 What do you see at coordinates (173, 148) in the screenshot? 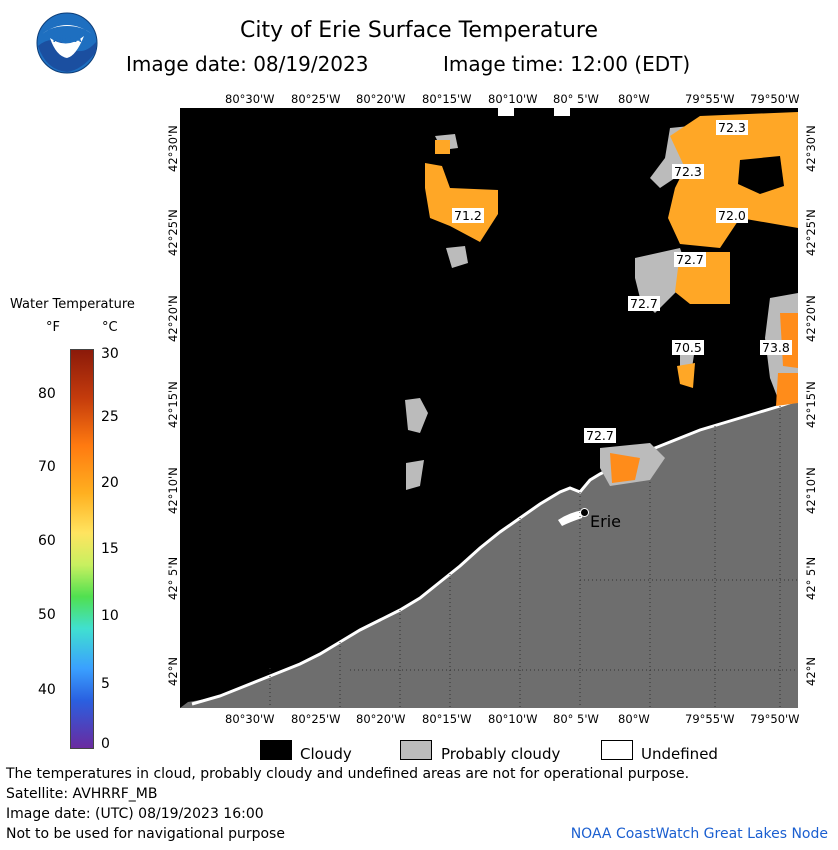
I see `lat-label-left: 42°30'N` at bounding box center [173, 148].